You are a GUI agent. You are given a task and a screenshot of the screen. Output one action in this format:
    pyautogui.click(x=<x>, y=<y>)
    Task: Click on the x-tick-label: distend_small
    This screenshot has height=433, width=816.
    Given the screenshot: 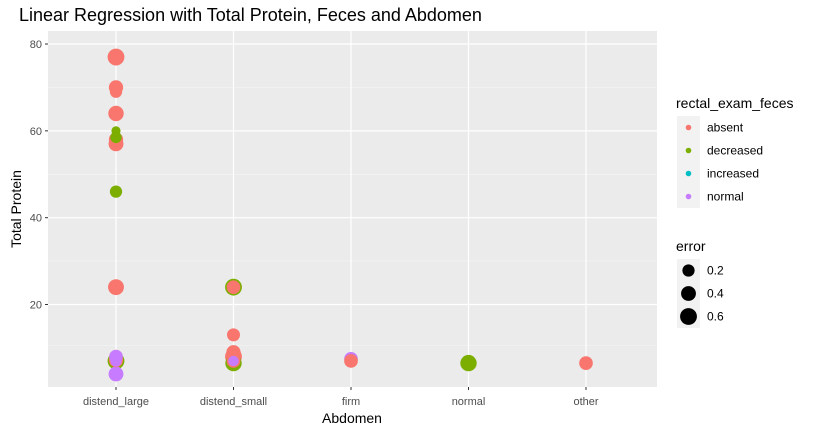 What is the action you would take?
    pyautogui.click(x=233, y=402)
    